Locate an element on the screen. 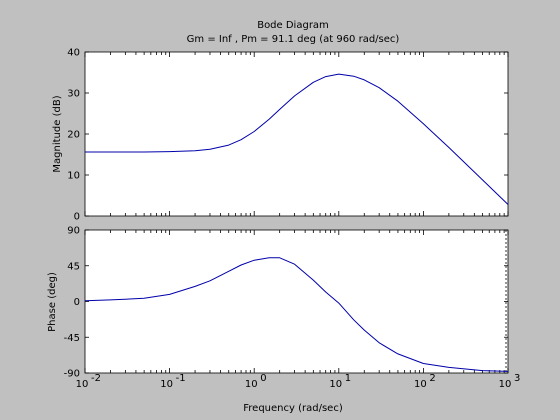 The height and width of the screenshot is (420, 560). x-tick-label-exponent: 2 is located at coordinates (432, 378).